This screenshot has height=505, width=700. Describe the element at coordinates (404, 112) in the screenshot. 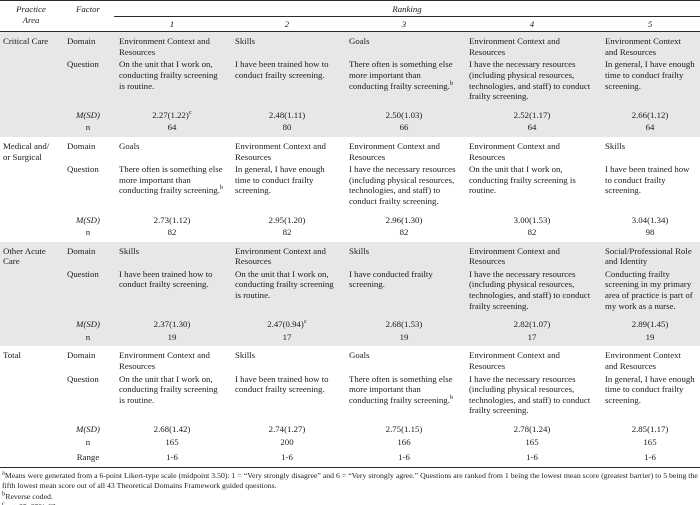

I see `msd-cell: 2.50(1.03)` at that location.